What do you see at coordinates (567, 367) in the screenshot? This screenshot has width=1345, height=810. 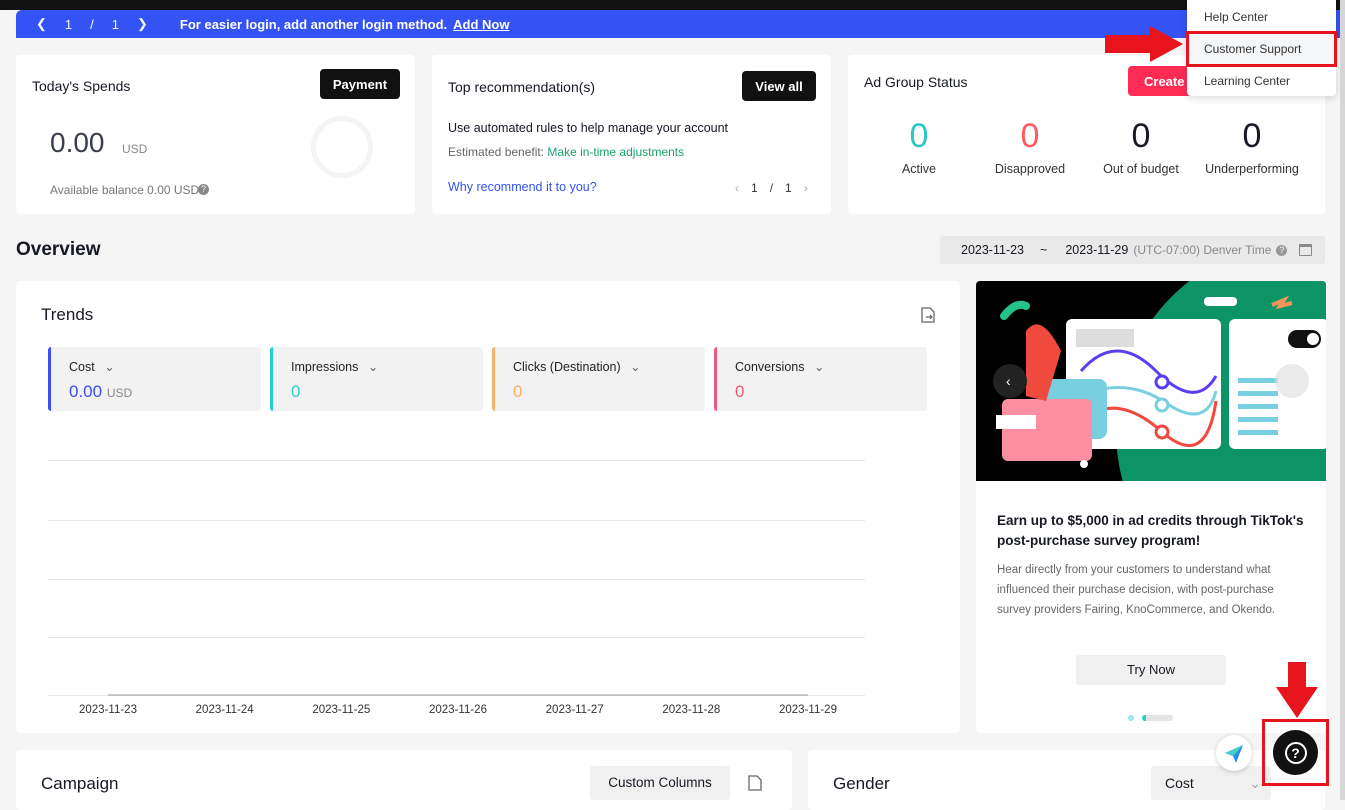 I see `metric-label: Clicks (Destination)` at bounding box center [567, 367].